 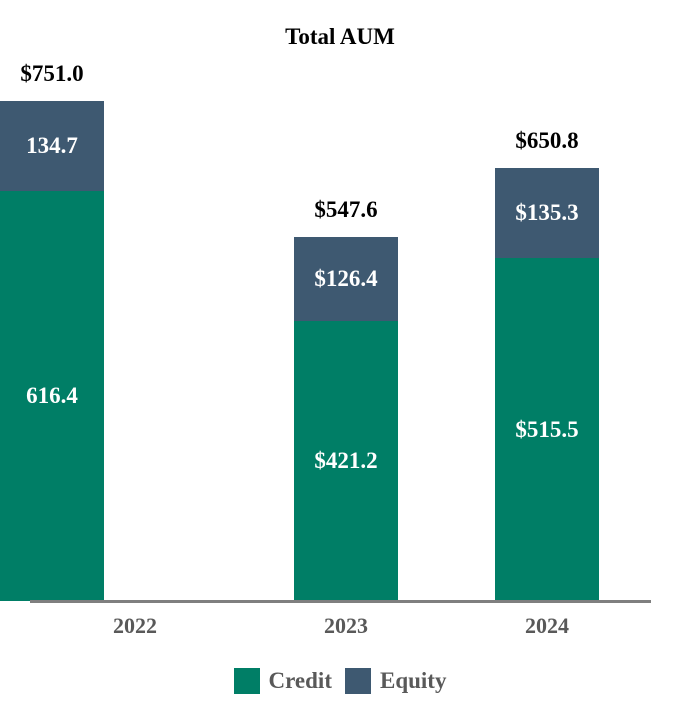 I want to click on equity-segment: $126.4, so click(x=346, y=279).